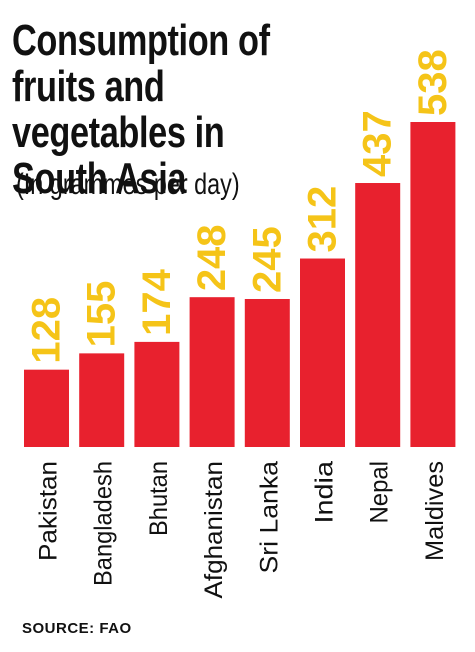 The width and height of the screenshot is (475, 652). What do you see at coordinates (267, 372) in the screenshot?
I see `bar-sri-lanka` at bounding box center [267, 372].